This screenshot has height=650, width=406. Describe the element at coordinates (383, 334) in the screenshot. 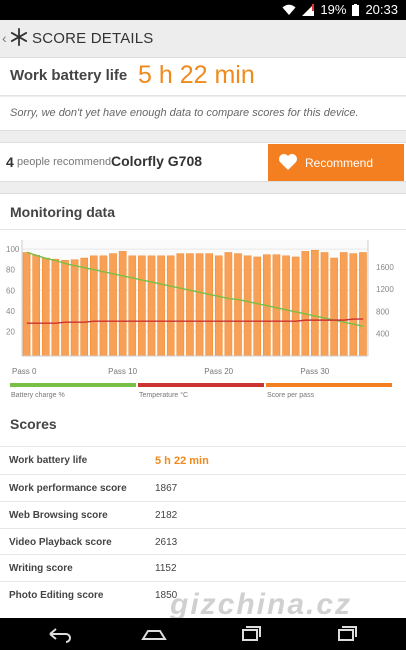

I see `y-tick-label-right: 400` at that location.